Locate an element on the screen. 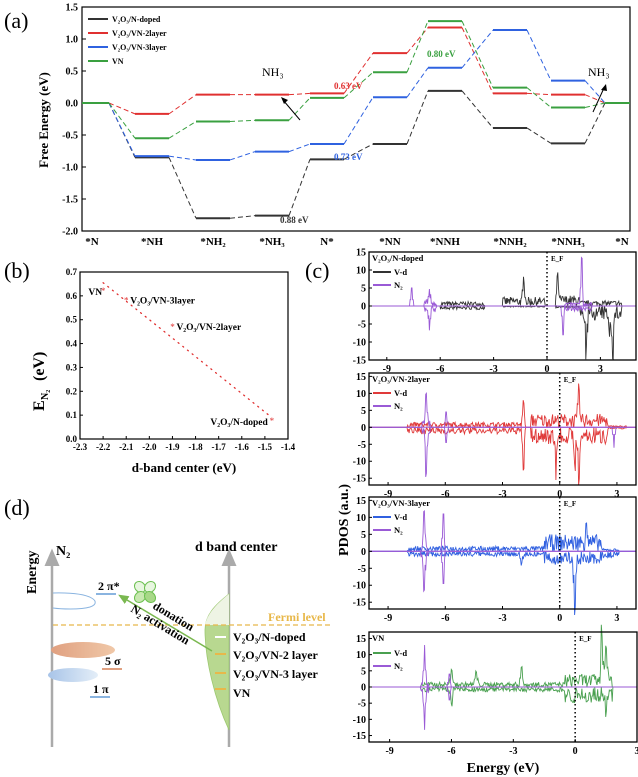  d-band-center-title: d band center is located at coordinates (236, 547).